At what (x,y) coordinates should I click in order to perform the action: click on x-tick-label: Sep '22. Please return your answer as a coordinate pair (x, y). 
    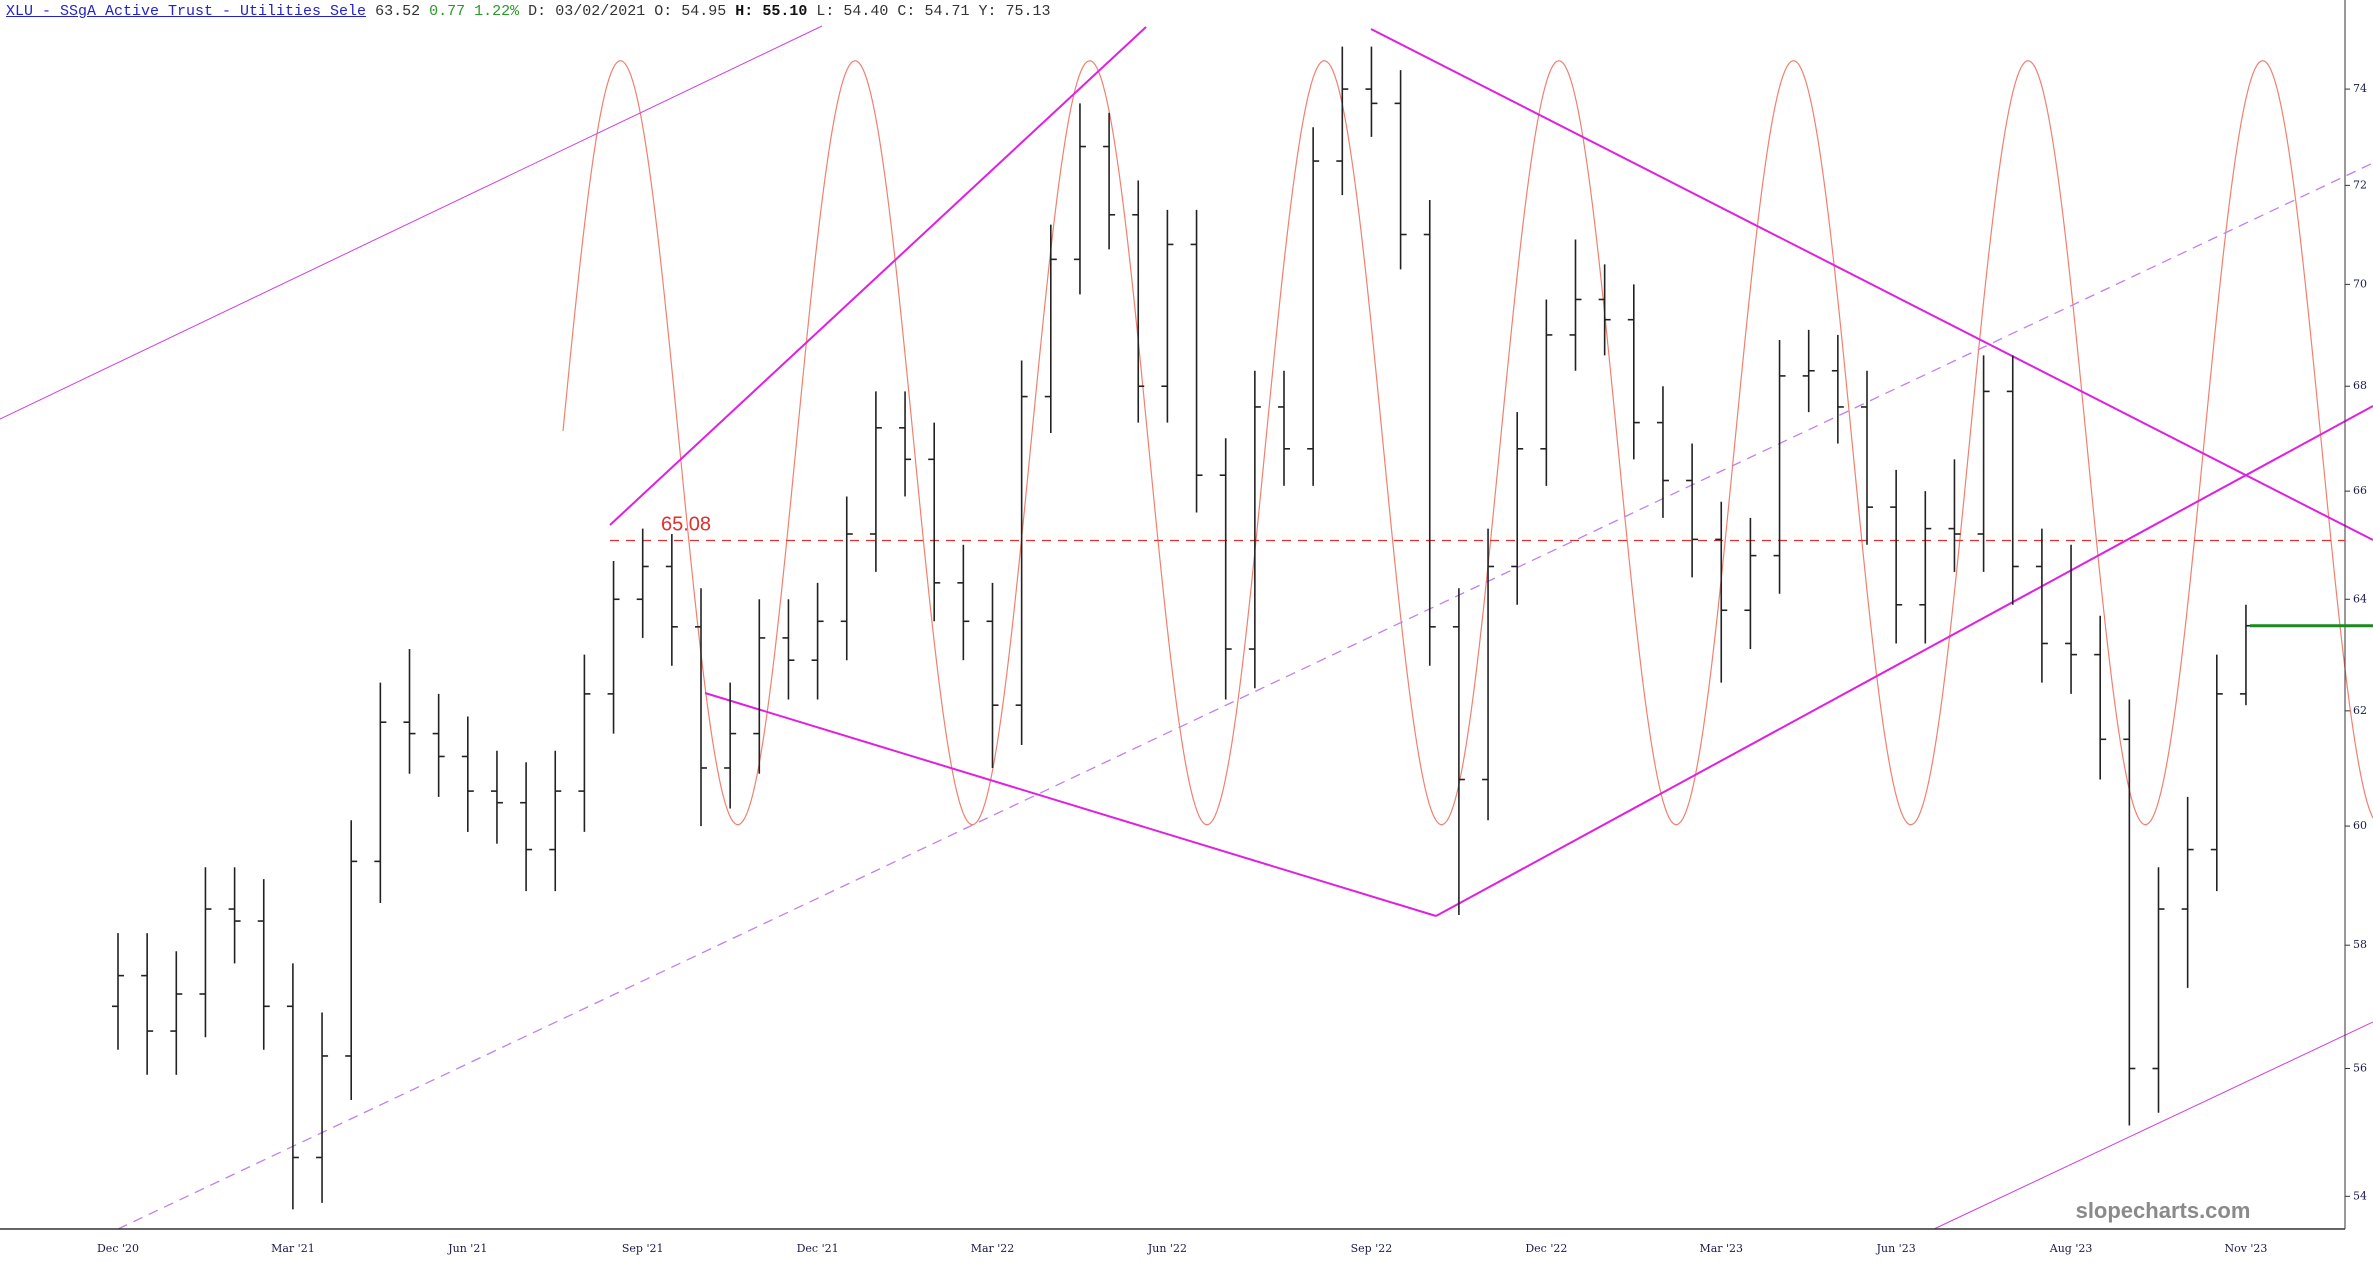
    Looking at the image, I should click on (1372, 1248).